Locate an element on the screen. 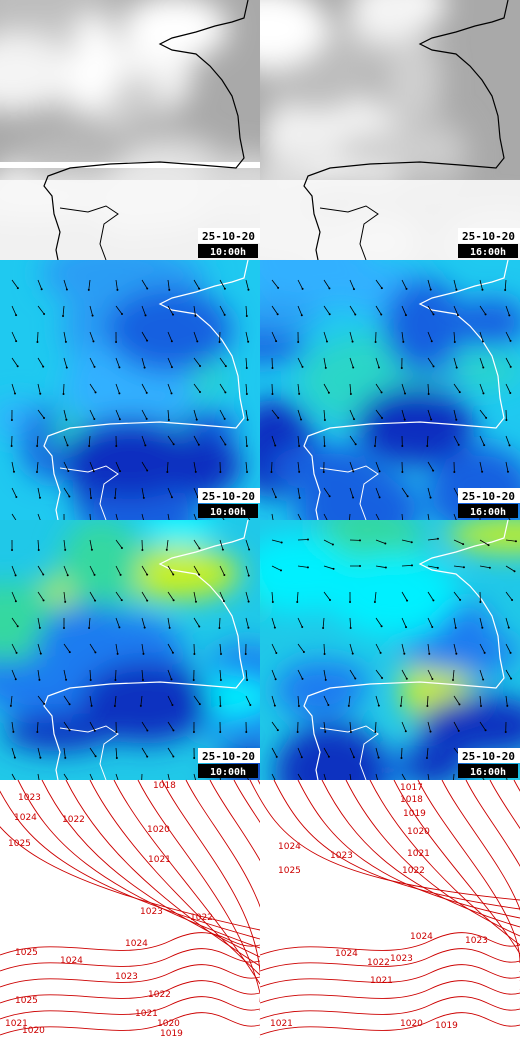 This screenshot has width=520, height=1040. isobar-label: 1022 is located at coordinates (73, 820).